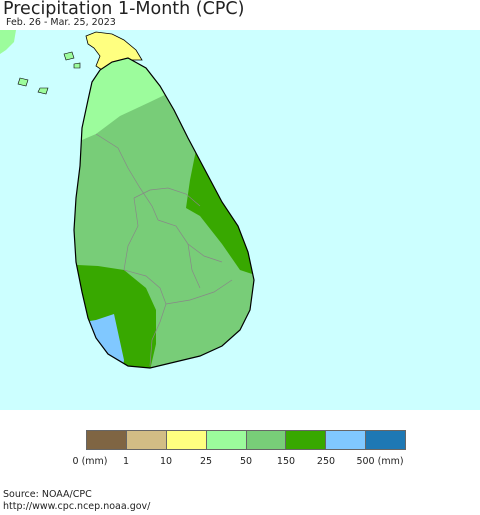 The width and height of the screenshot is (480, 515). What do you see at coordinates (61, 22) in the screenshot?
I see `date-range: Feb. 26 - Mar. 25, 2023` at bounding box center [61, 22].